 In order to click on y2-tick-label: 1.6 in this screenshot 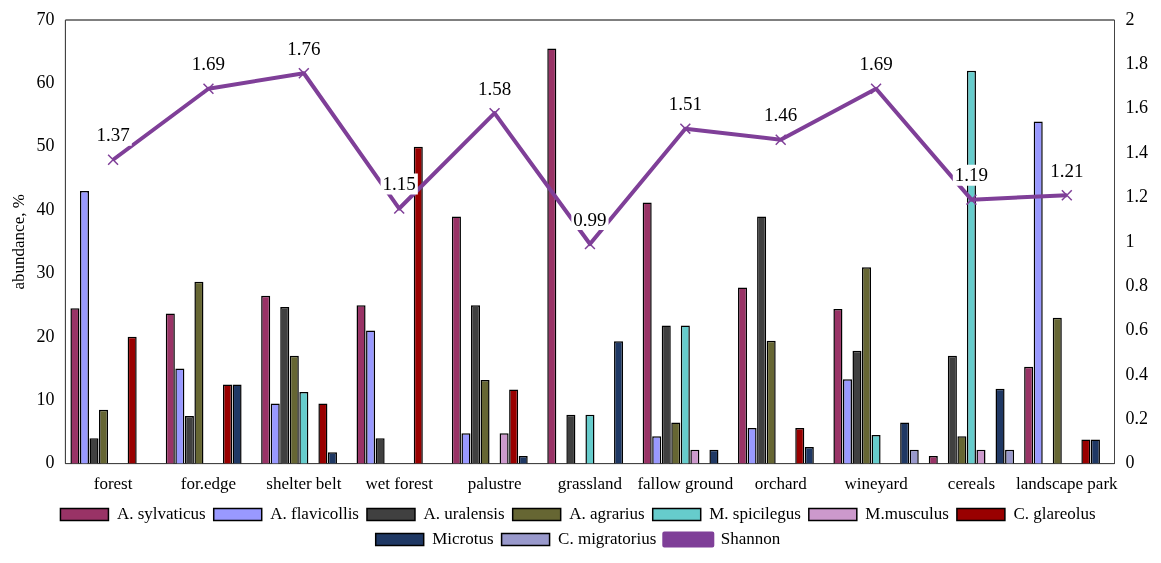, I will do `click(1136, 107)`.